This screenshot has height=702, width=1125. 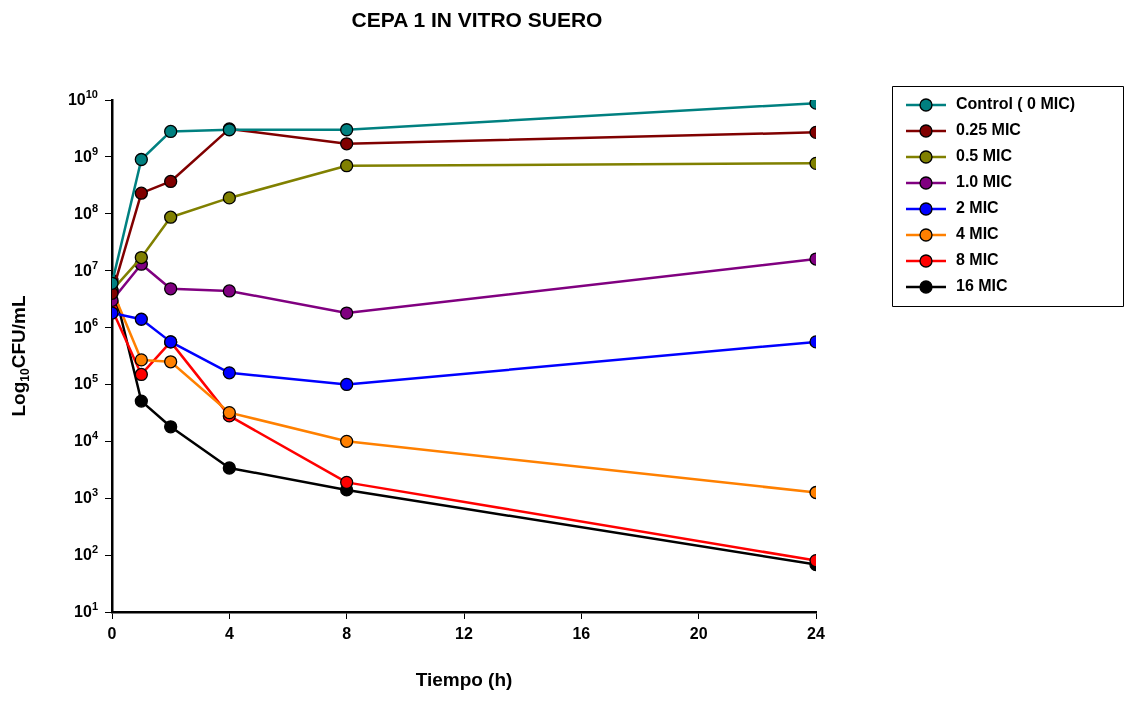 I want to click on legend-label: 16 MIC, so click(x=982, y=286).